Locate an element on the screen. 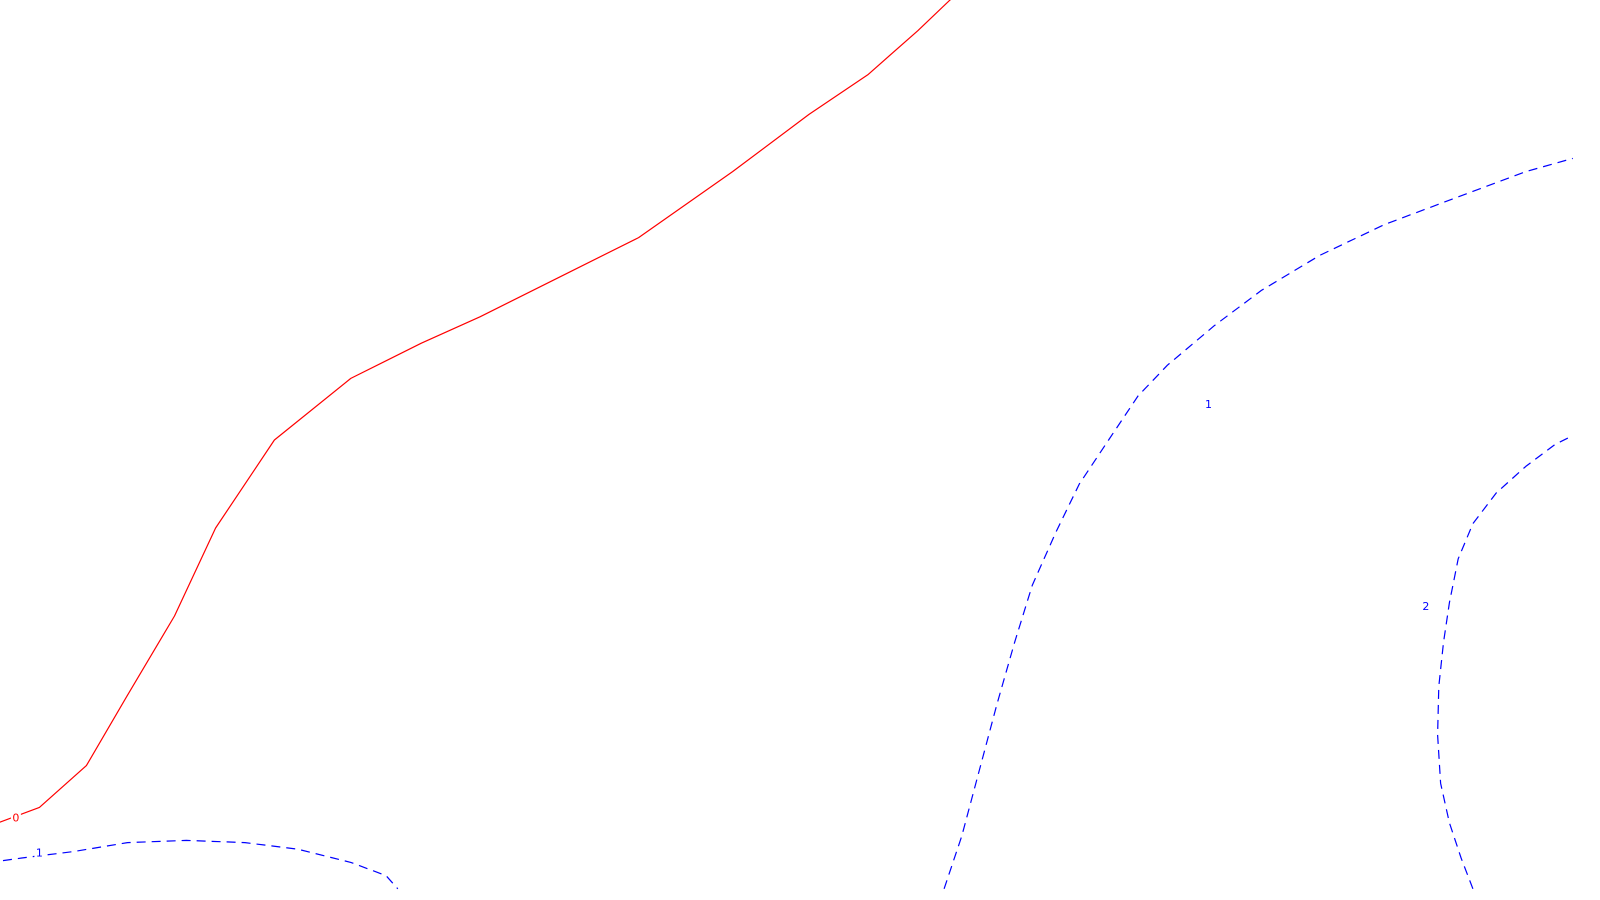 The width and height of the screenshot is (1600, 900). contour-label-0-0-0: 0 is located at coordinates (15, 817).